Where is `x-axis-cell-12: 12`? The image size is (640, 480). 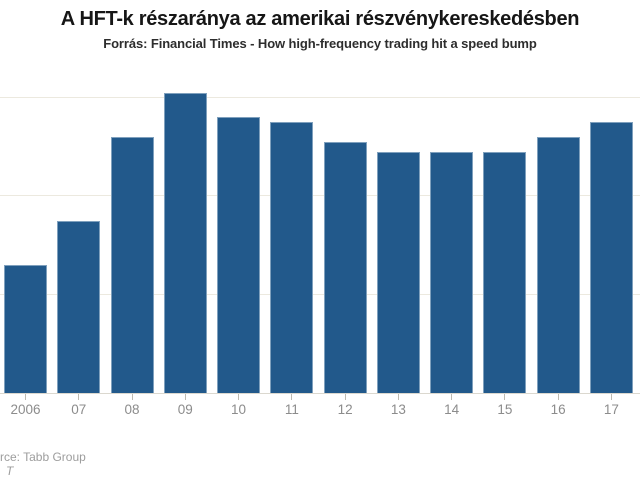 x-axis-cell-12: 12 is located at coordinates (345, 405).